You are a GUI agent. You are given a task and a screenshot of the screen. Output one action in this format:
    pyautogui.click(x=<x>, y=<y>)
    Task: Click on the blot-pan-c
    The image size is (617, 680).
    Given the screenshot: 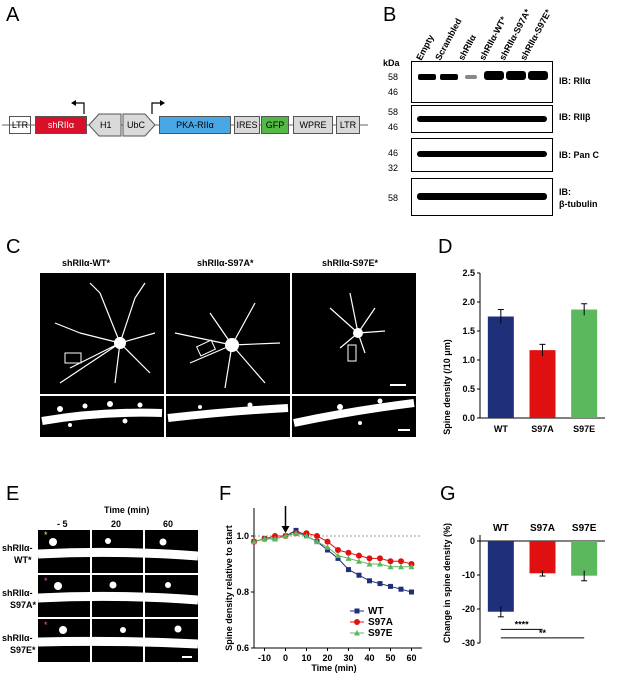 What is the action you would take?
    pyautogui.click(x=482, y=155)
    